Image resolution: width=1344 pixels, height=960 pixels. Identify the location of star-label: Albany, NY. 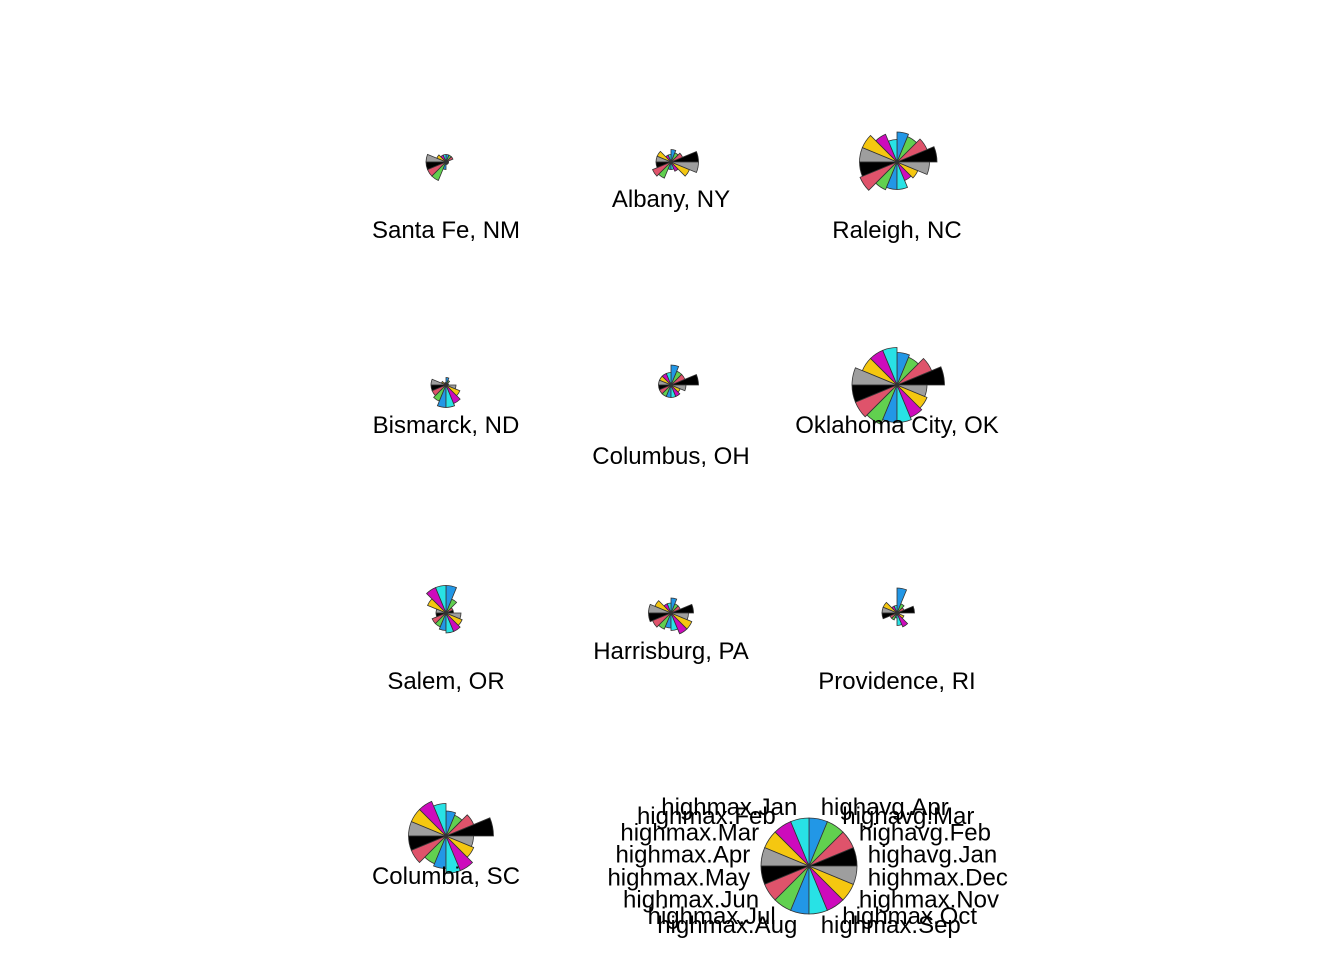
(671, 199).